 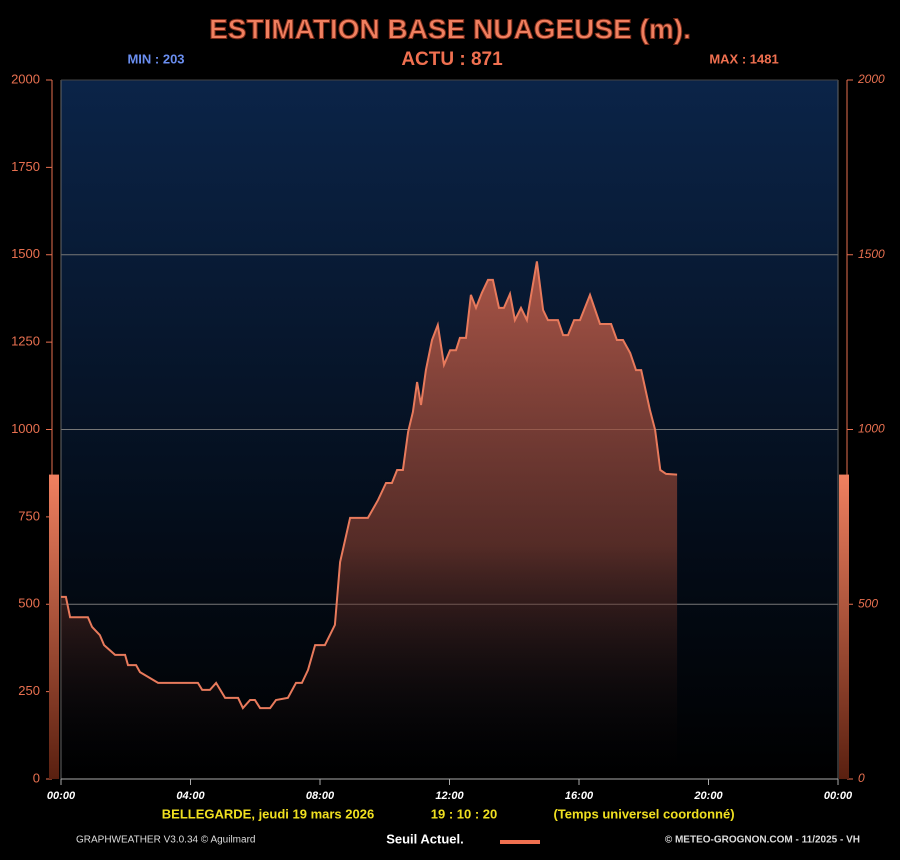 What do you see at coordinates (425, 838) in the screenshot?
I see `legend-label: Seuil Actuel.` at bounding box center [425, 838].